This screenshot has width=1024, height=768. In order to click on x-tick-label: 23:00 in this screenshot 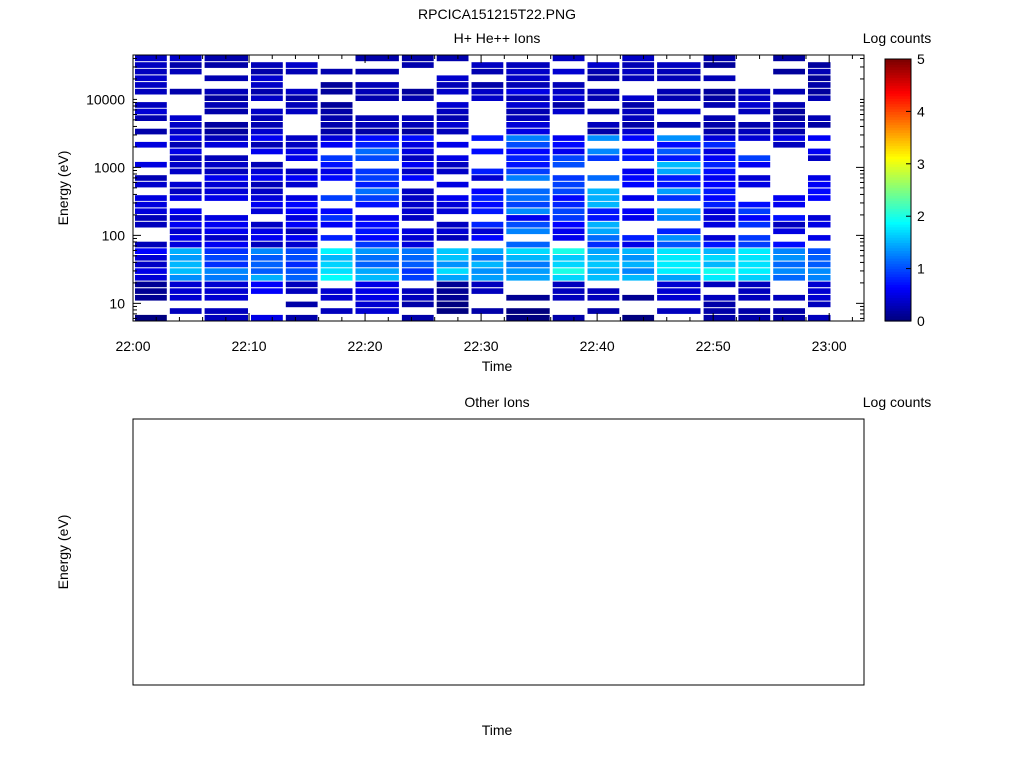, I will do `click(829, 346)`.